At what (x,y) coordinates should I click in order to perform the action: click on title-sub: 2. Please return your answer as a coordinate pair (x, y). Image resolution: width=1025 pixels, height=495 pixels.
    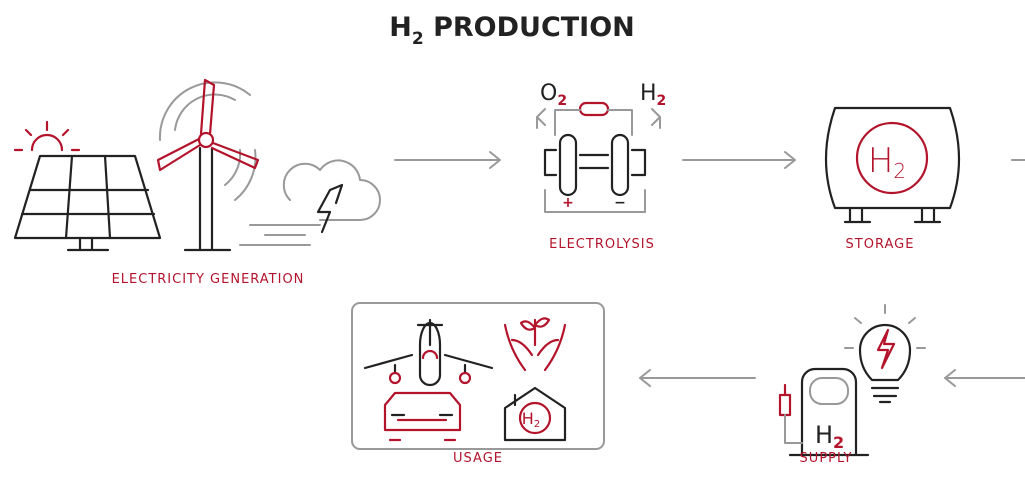
    Looking at the image, I should click on (418, 39).